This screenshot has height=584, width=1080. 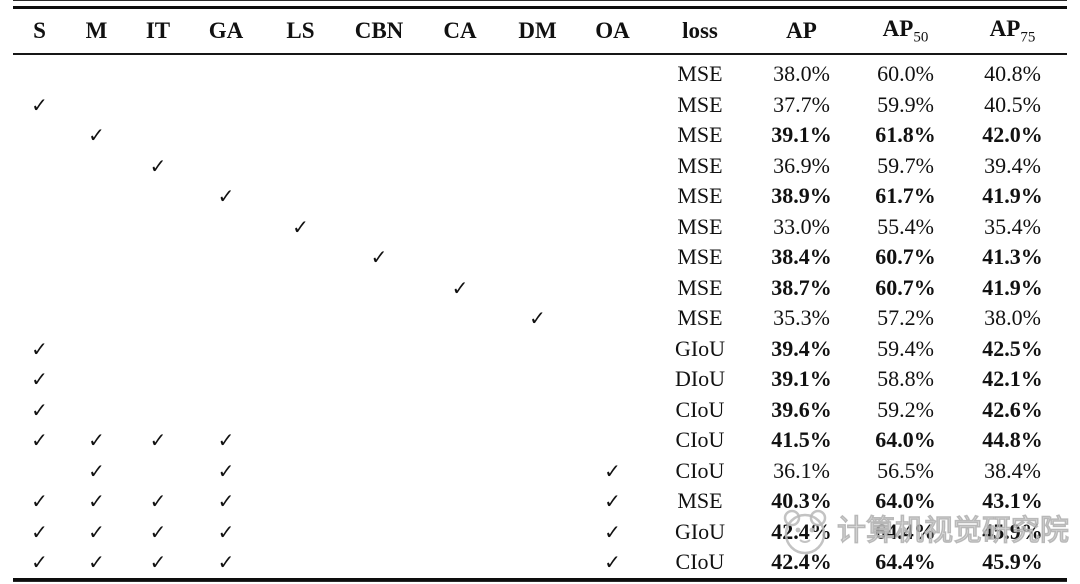 I want to click on column-header-M: M, so click(x=96, y=32).